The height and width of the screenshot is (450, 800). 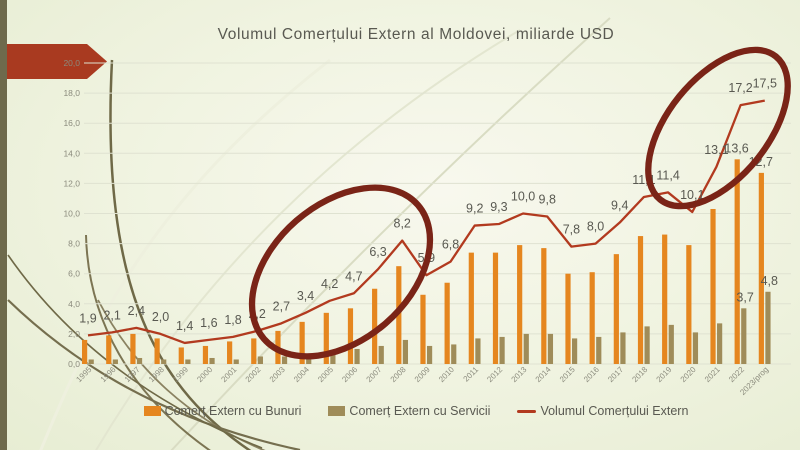 I want to click on legend-item-servicii: Comerț Extern cu Servicii, so click(x=409, y=411).